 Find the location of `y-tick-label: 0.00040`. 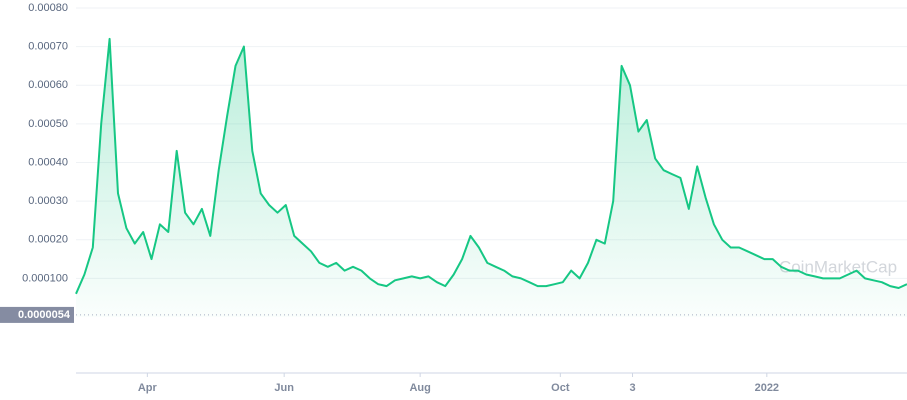

y-tick-label: 0.00040 is located at coordinates (48, 162).